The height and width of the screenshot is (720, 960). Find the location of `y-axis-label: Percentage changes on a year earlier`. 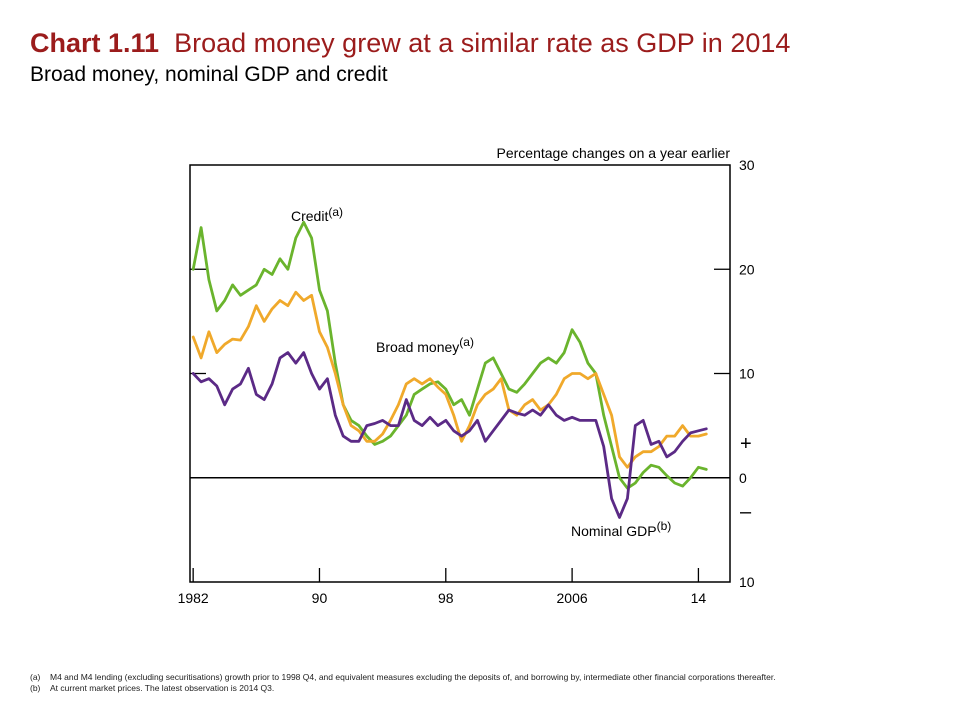

y-axis-label: Percentage changes on a year earlier is located at coordinates (614, 153).